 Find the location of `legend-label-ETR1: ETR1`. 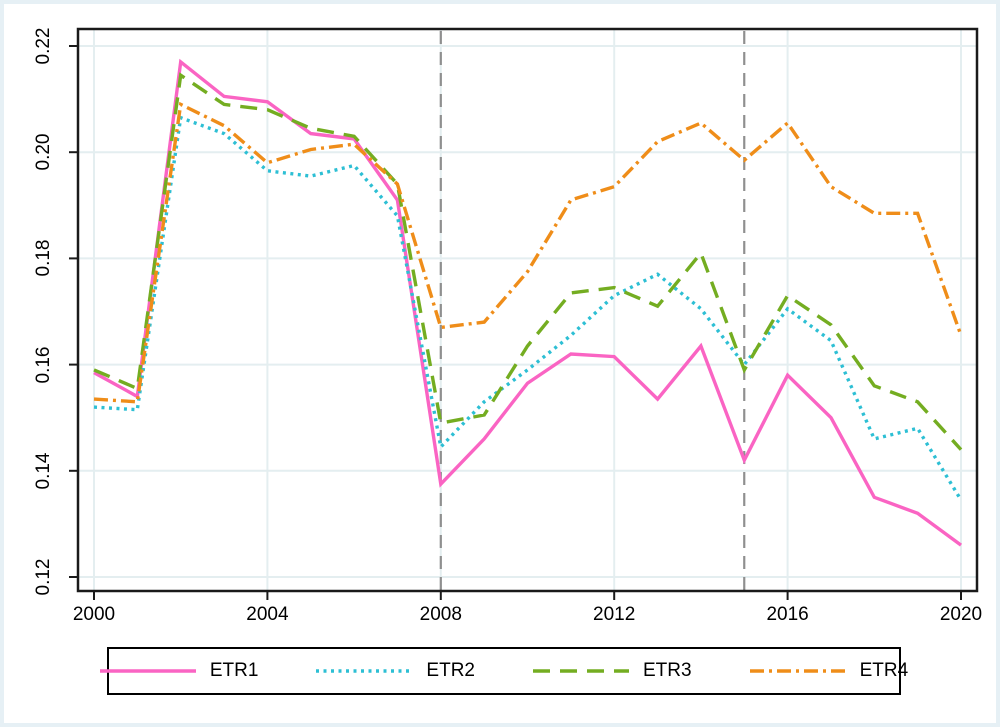

legend-label-ETR1: ETR1 is located at coordinates (234, 670).